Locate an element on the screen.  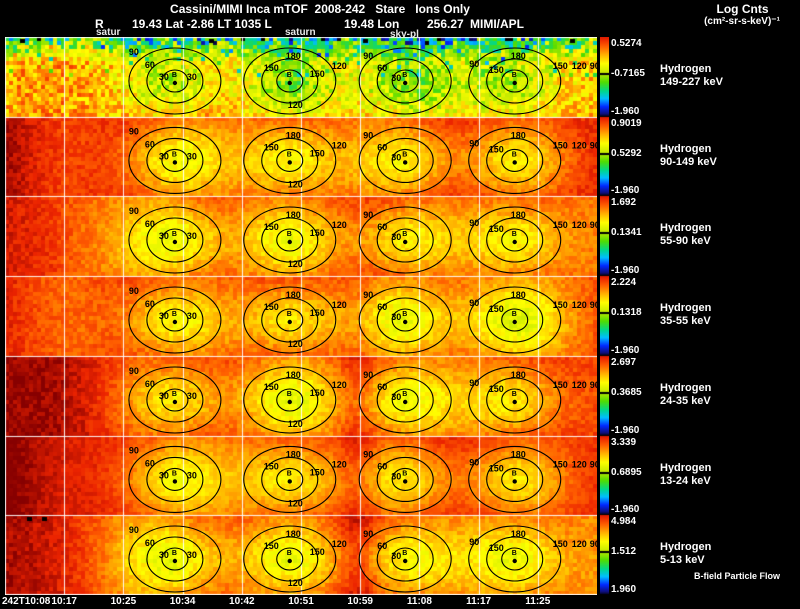
time-tick-label: 10:34 is located at coordinates (182, 601).